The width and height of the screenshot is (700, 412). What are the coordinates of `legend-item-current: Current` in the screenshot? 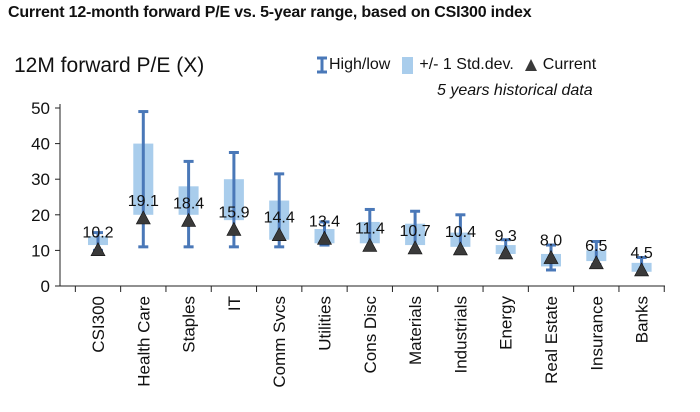 It's located at (560, 65).